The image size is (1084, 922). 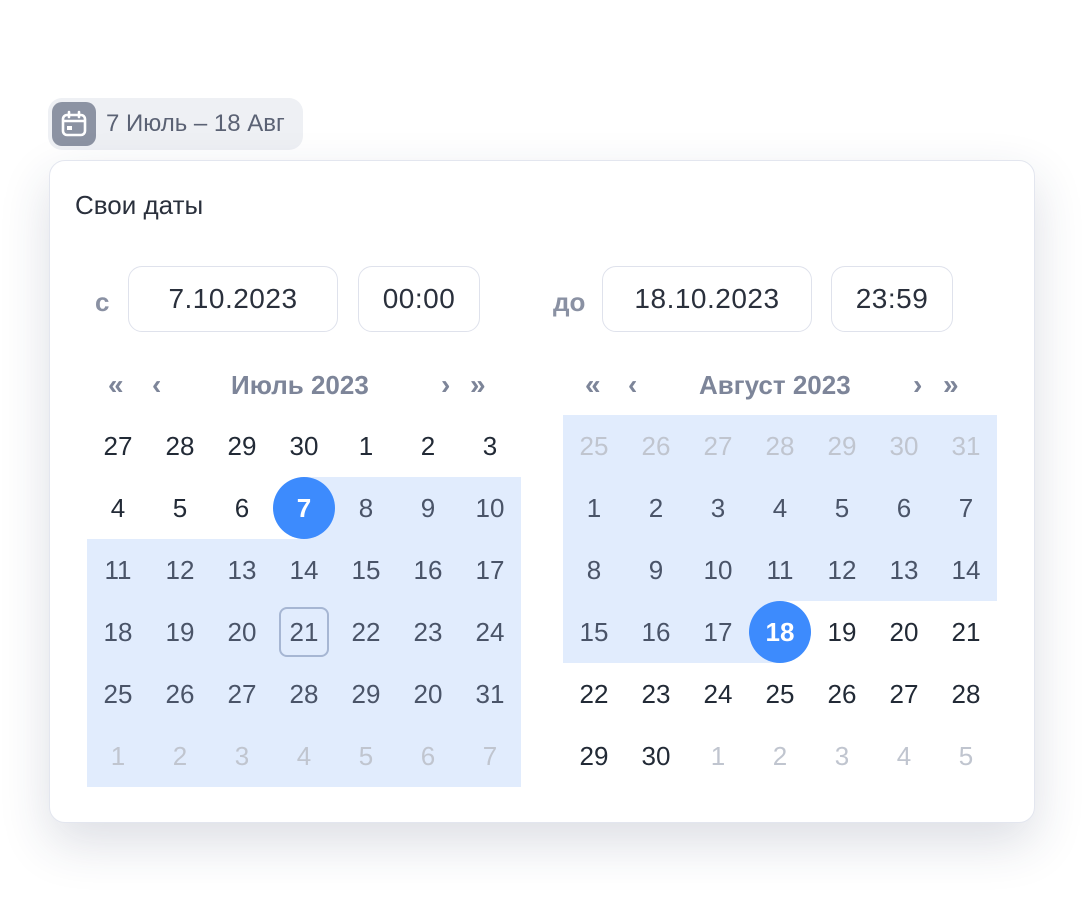 I want to click on day-number: 15, so click(x=366, y=569).